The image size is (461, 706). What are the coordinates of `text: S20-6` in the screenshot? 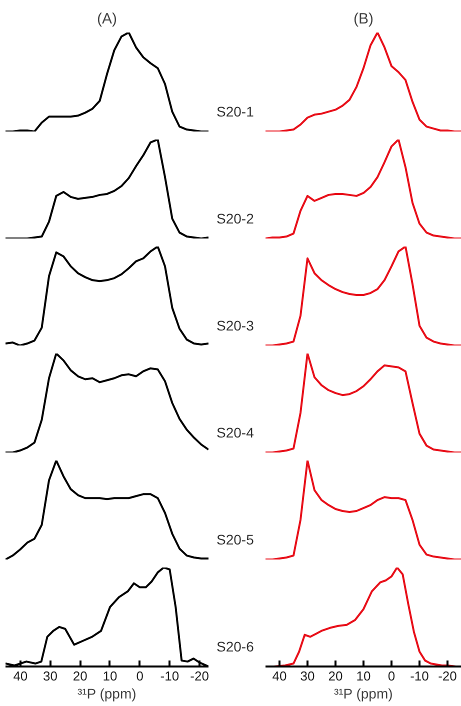 It's located at (235, 646).